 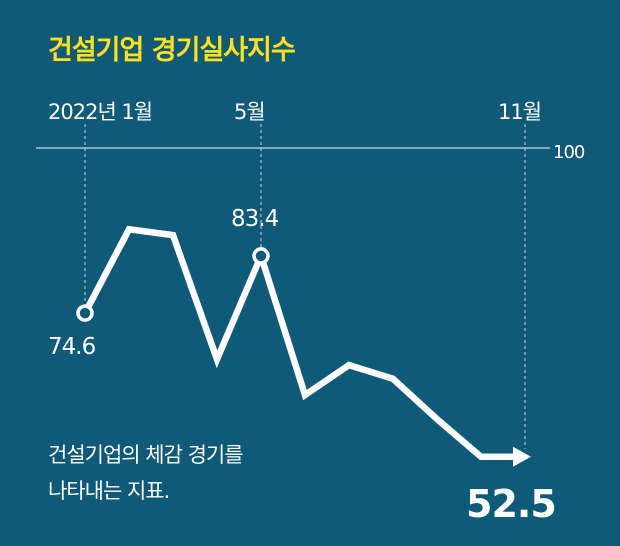 I want to click on chart-note: 건설기업의 체감 경기를 나타내는 지표., so click(x=146, y=473).